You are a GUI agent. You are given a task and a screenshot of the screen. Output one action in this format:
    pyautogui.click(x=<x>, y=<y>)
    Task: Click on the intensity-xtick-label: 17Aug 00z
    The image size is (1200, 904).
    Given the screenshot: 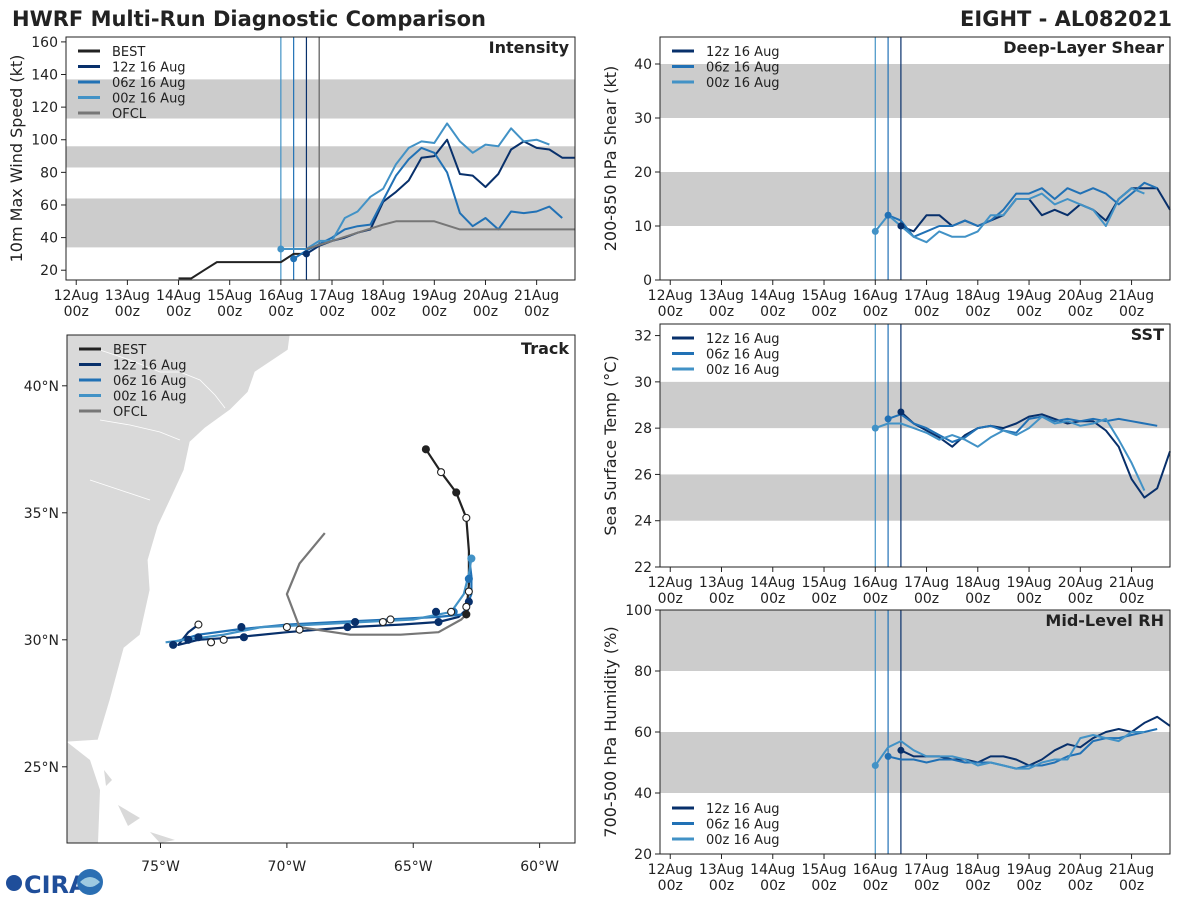 What is the action you would take?
    pyautogui.click(x=331, y=304)
    